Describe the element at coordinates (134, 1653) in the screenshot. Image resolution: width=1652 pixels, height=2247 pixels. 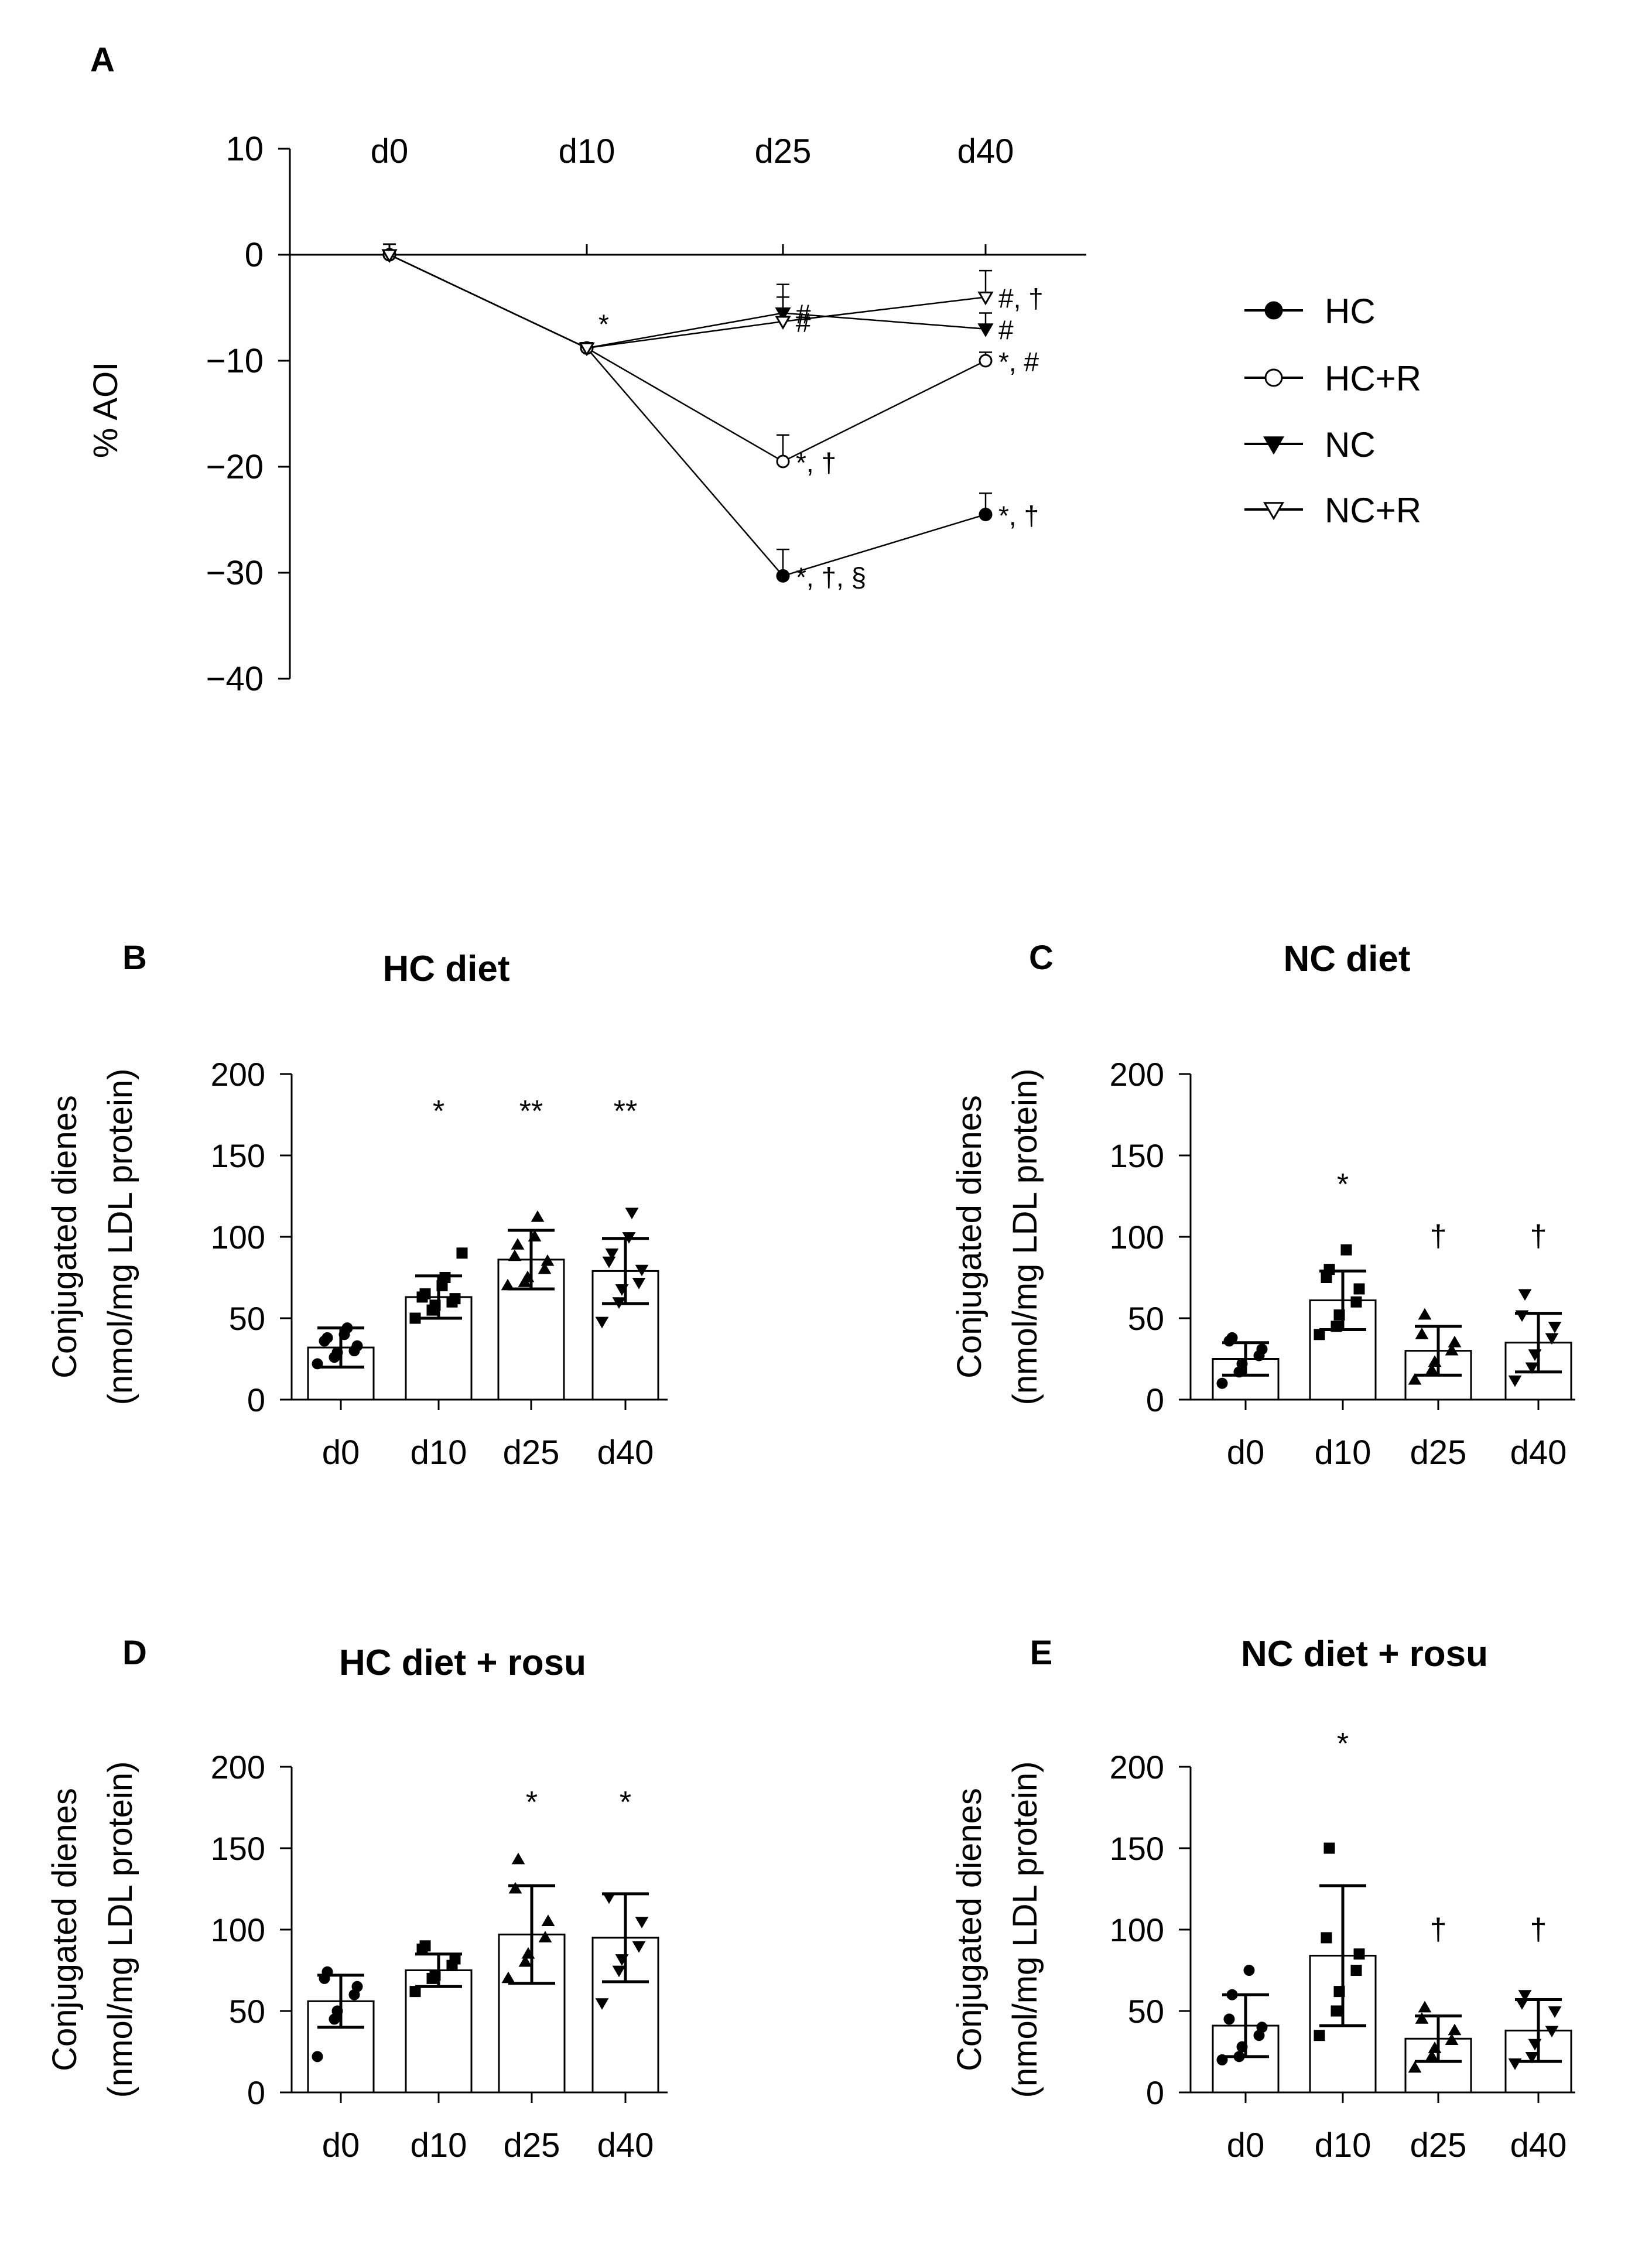
I see `panel-label-d: D` at that location.